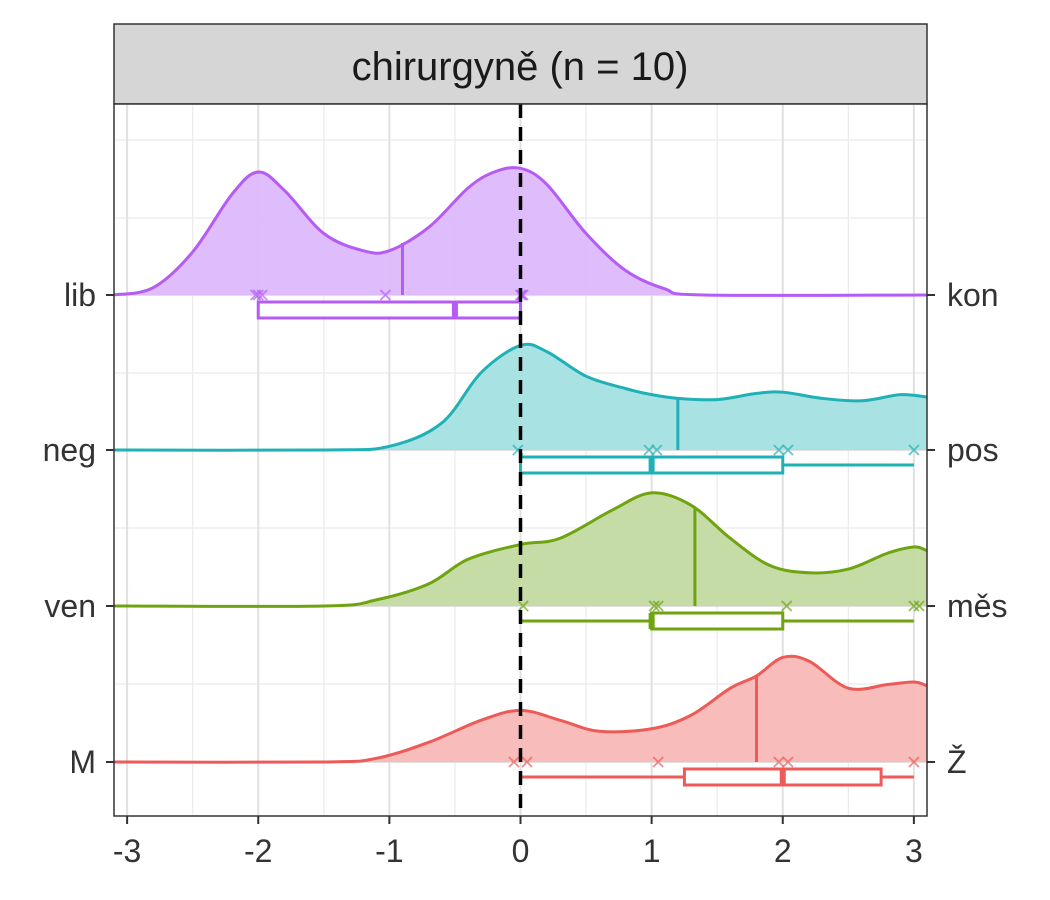  Describe the element at coordinates (82, 762) in the screenshot. I see `y-label-left: M` at that location.